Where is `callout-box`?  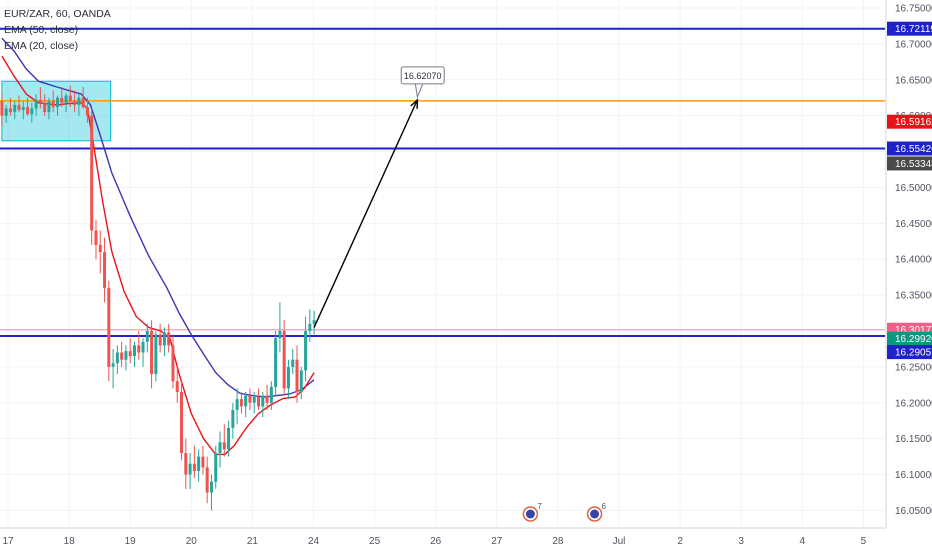
callout-box is located at coordinates (422, 75).